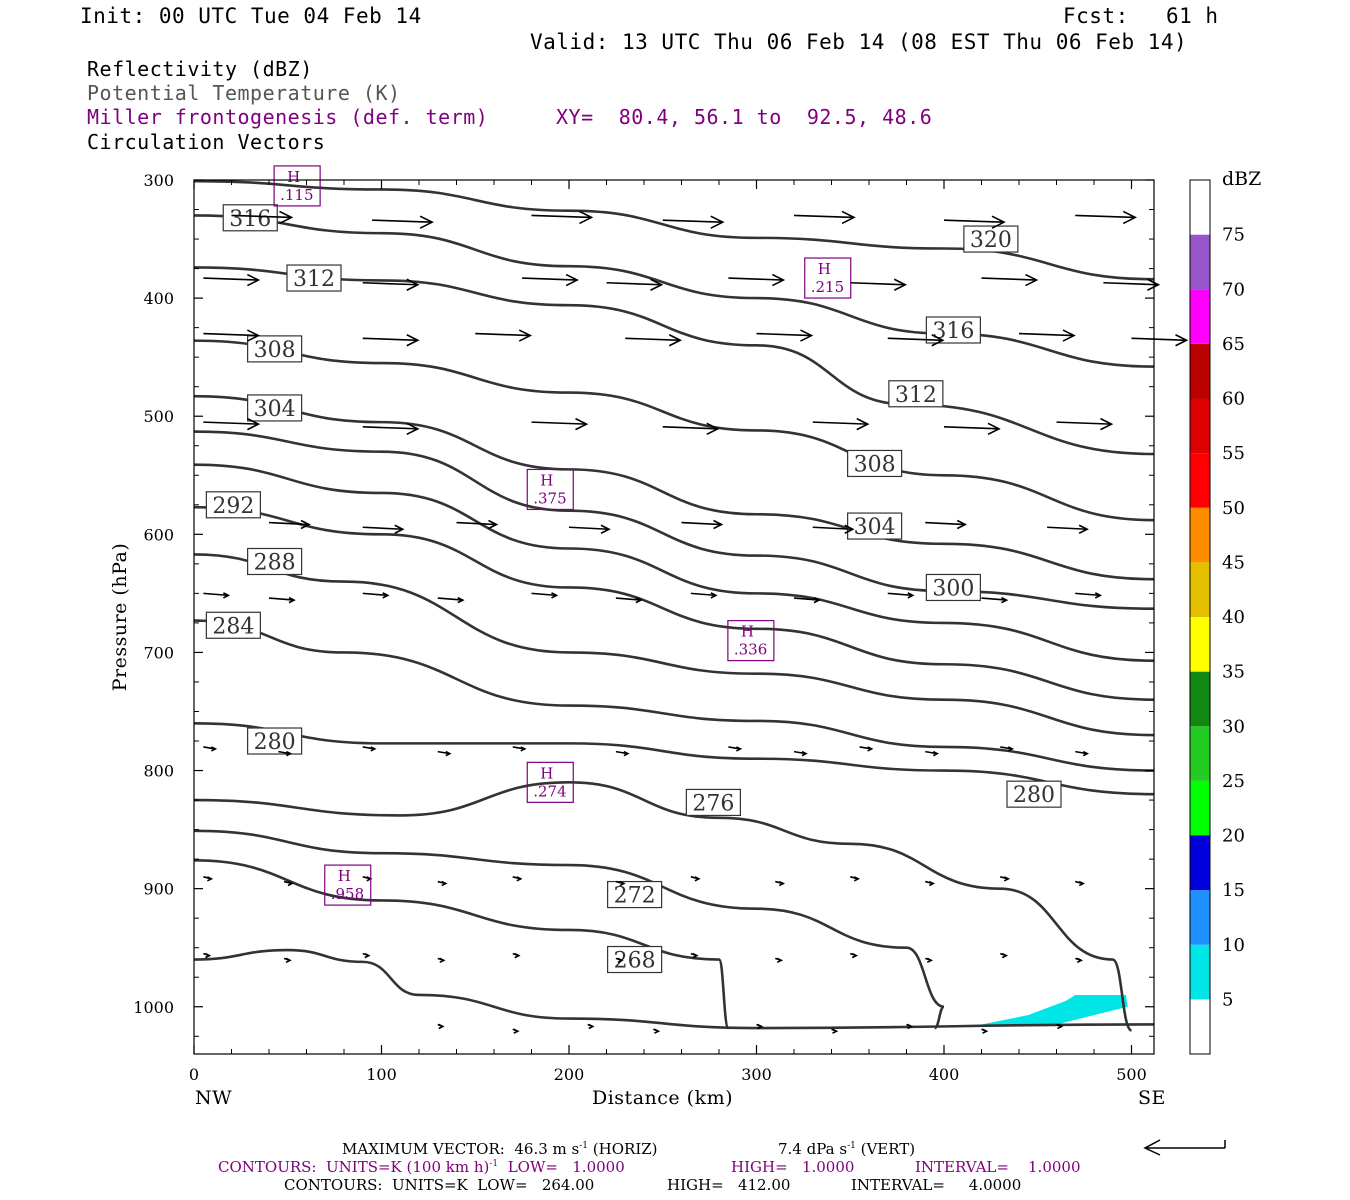 The image size is (1350, 1200). What do you see at coordinates (729, 1185) in the screenshot?
I see `contours-theta-high: HIGH= 412.00` at bounding box center [729, 1185].